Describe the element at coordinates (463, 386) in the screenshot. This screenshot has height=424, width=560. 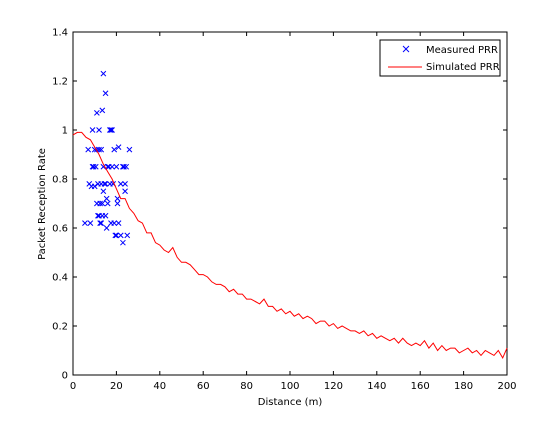
I see `x-tick-label: 180` at that location.